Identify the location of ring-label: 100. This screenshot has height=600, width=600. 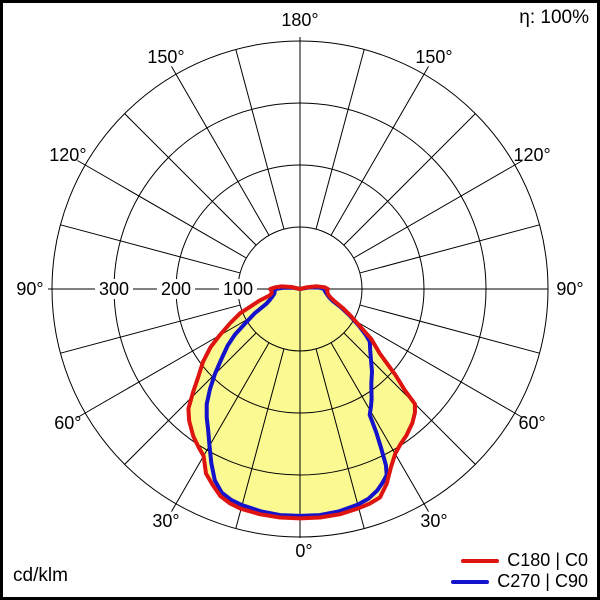
(238, 289).